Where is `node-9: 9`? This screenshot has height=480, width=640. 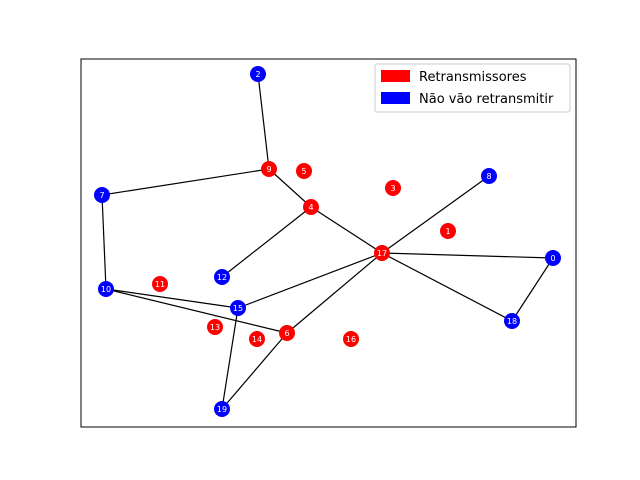
node-9: 9 is located at coordinates (269, 169).